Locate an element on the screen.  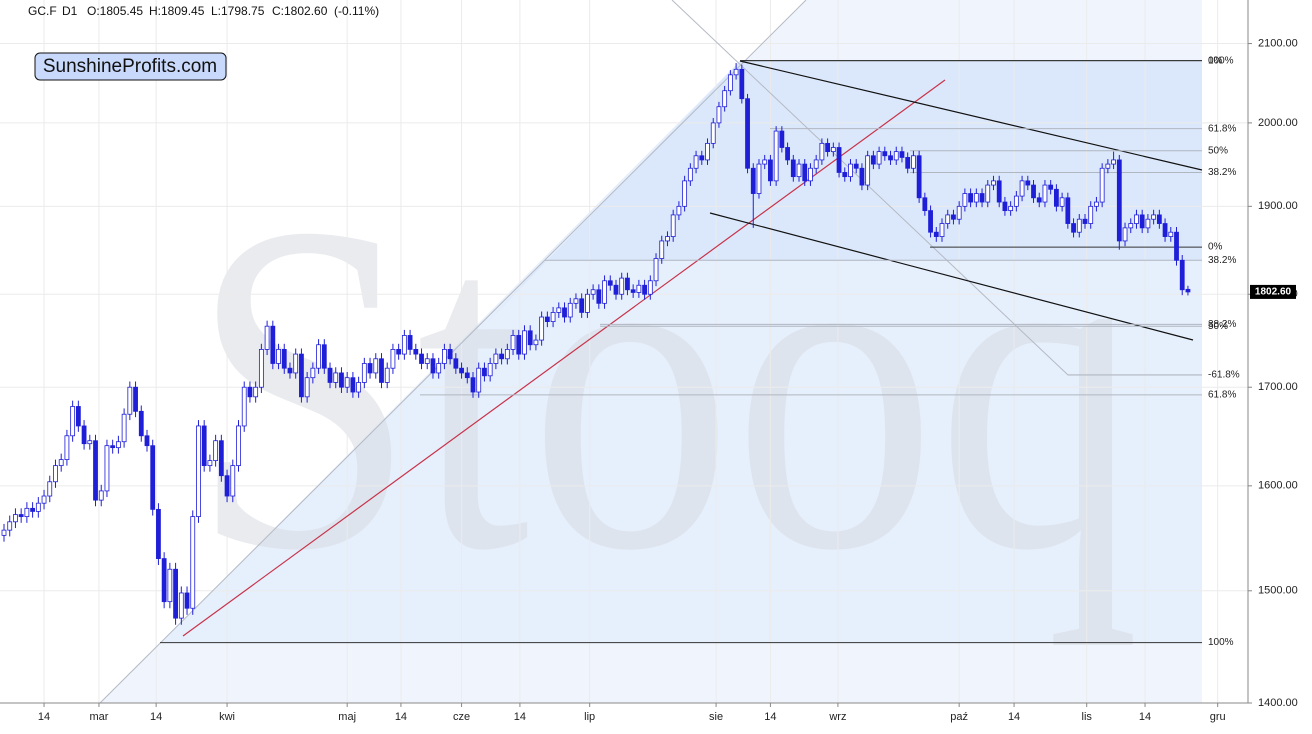
x-tick-label: paź is located at coordinates (959, 717).